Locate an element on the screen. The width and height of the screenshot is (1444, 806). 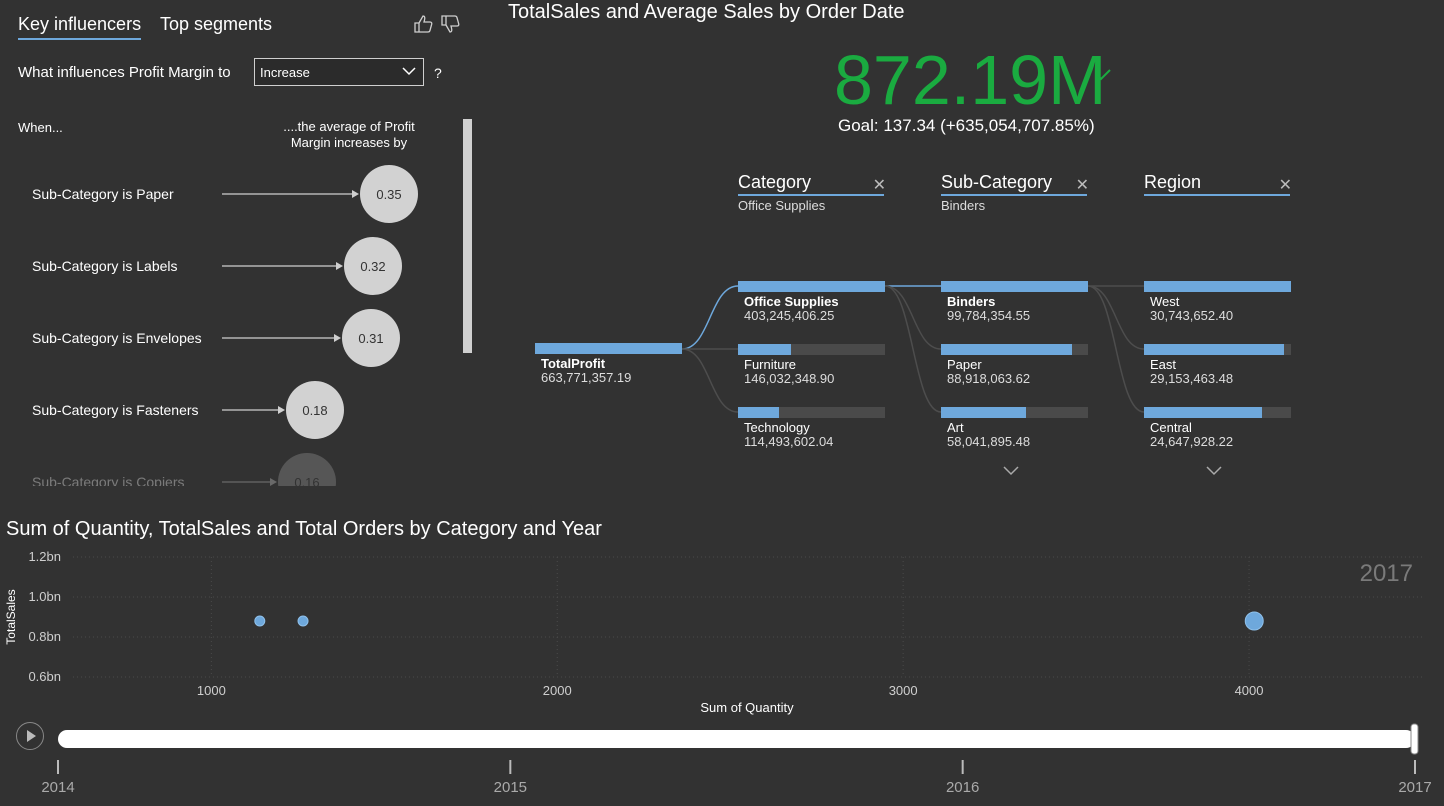
thumbs-down-icon is located at coordinates (451, 24).